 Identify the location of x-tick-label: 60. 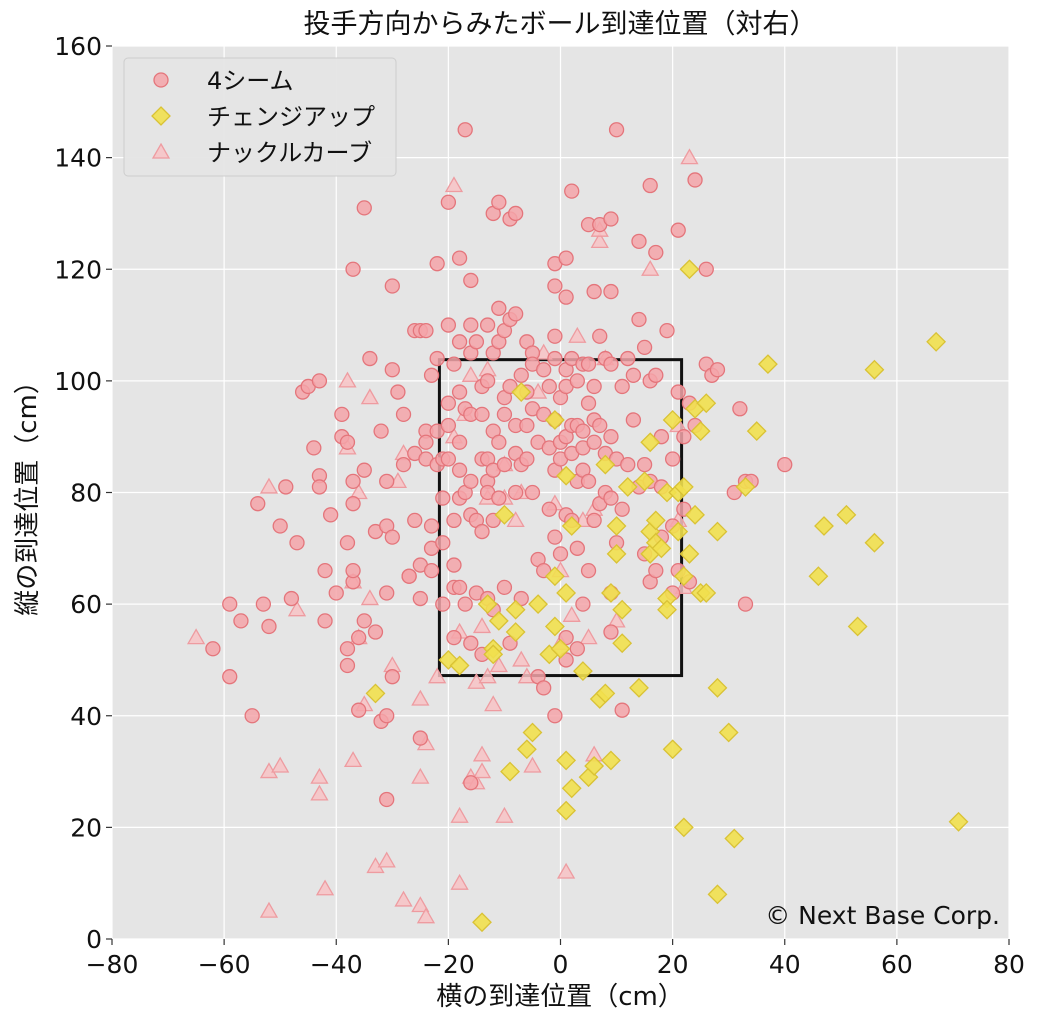
(897, 964).